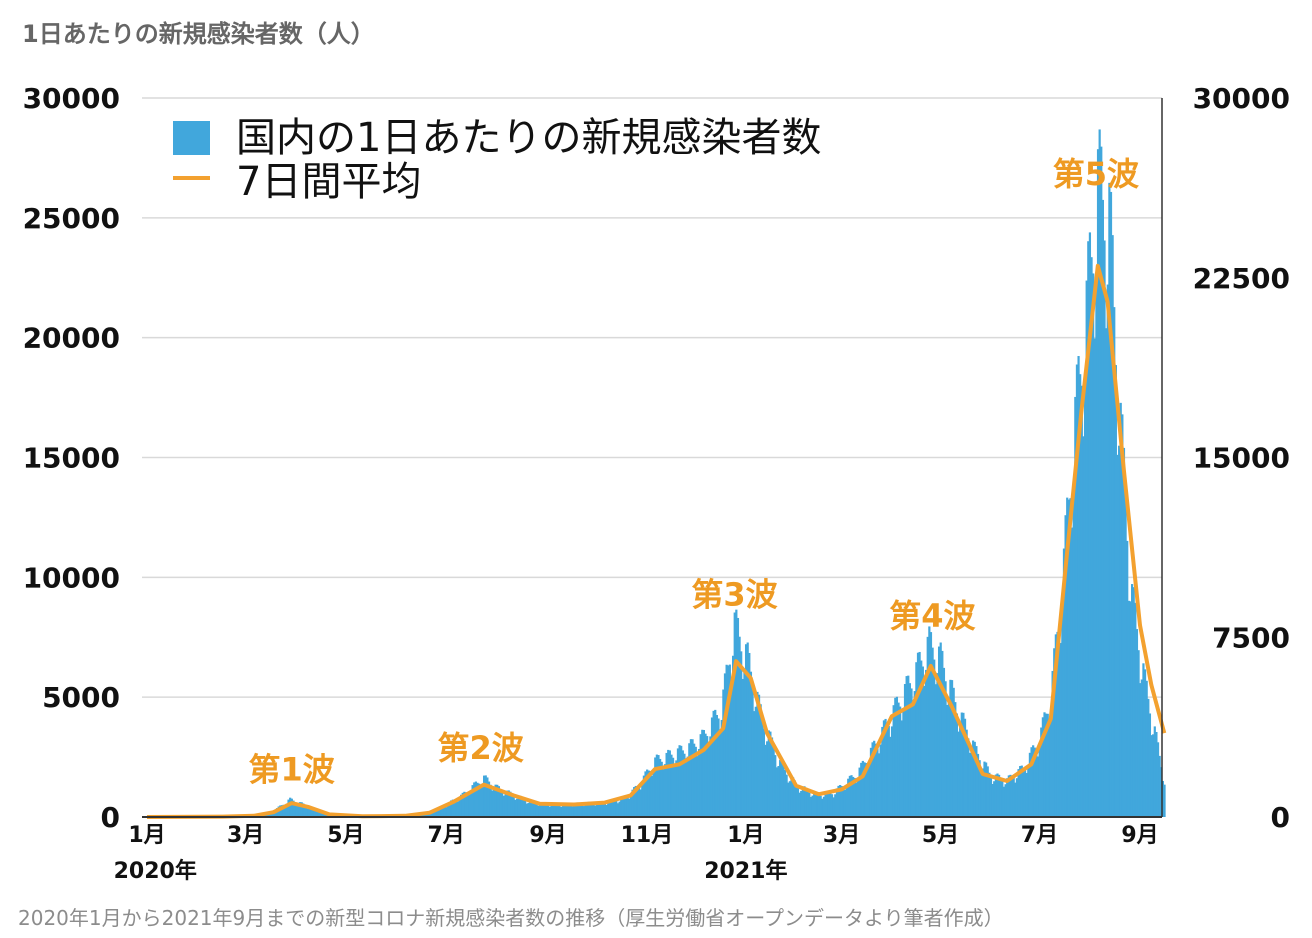 The height and width of the screenshot is (938, 1312). Describe the element at coordinates (1241, 278) in the screenshot. I see `y-right-tick-22500: 22500` at that location.